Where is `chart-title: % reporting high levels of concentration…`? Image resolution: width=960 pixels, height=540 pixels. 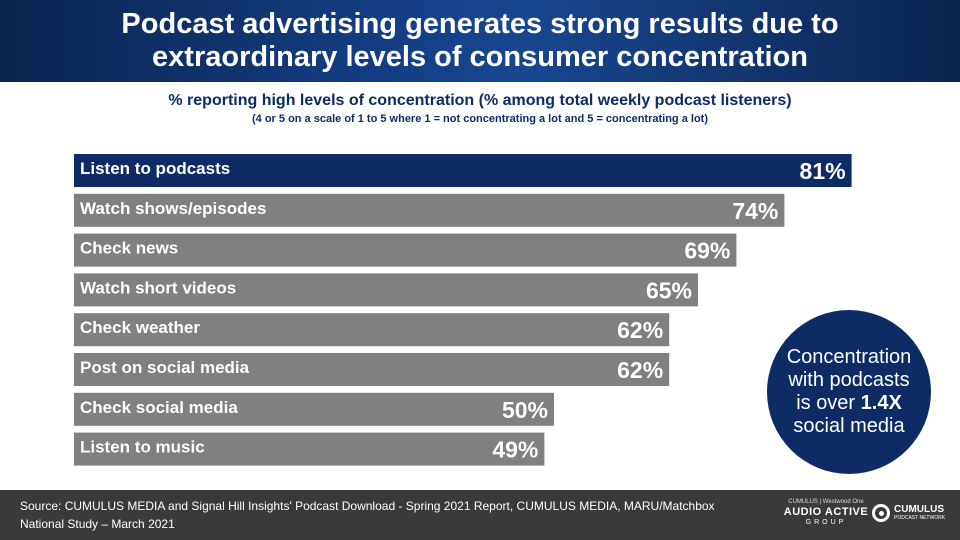 chart-title: % reporting high levels of concentration… is located at coordinates (480, 100).